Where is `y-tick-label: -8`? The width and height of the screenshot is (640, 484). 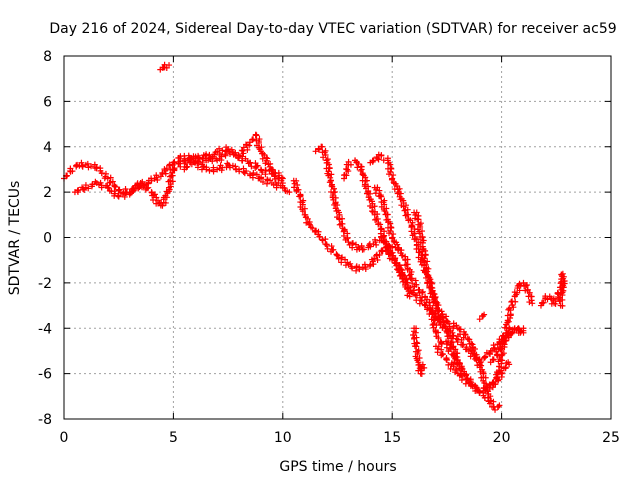 y-tick-label: -8 is located at coordinates (45, 420).